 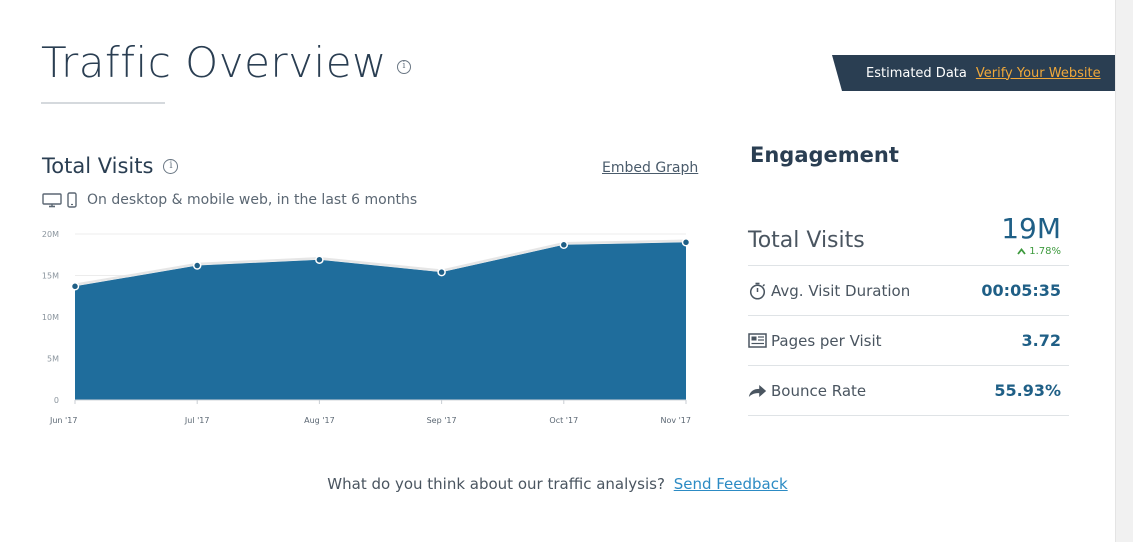 What do you see at coordinates (675, 420) in the screenshot?
I see `x-tick-label: Nov '17` at bounding box center [675, 420].